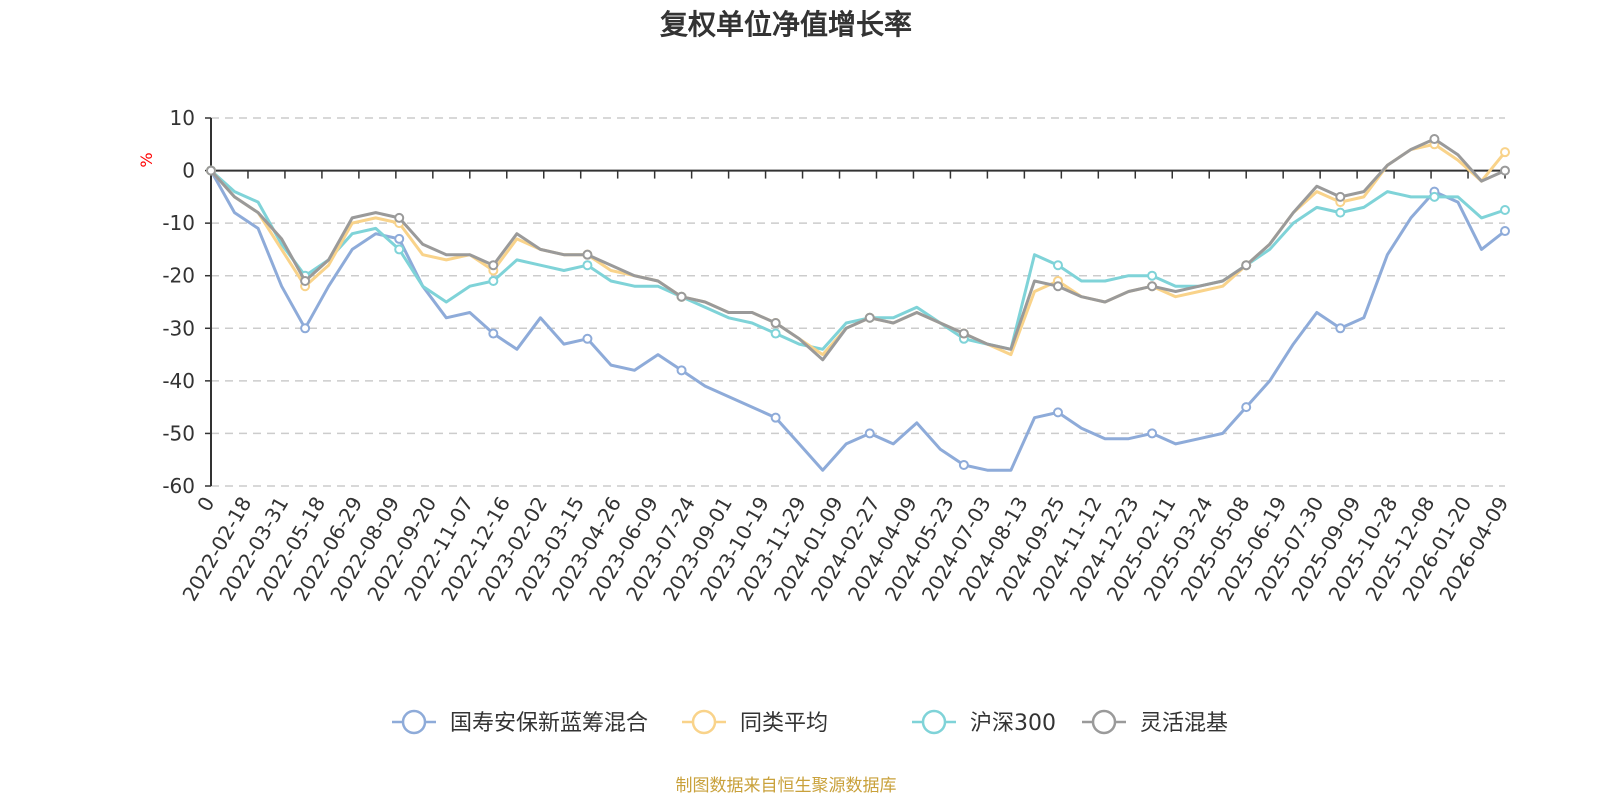  I want to click on legend-item: 国寿安保新蓝筹混合, so click(520, 722).